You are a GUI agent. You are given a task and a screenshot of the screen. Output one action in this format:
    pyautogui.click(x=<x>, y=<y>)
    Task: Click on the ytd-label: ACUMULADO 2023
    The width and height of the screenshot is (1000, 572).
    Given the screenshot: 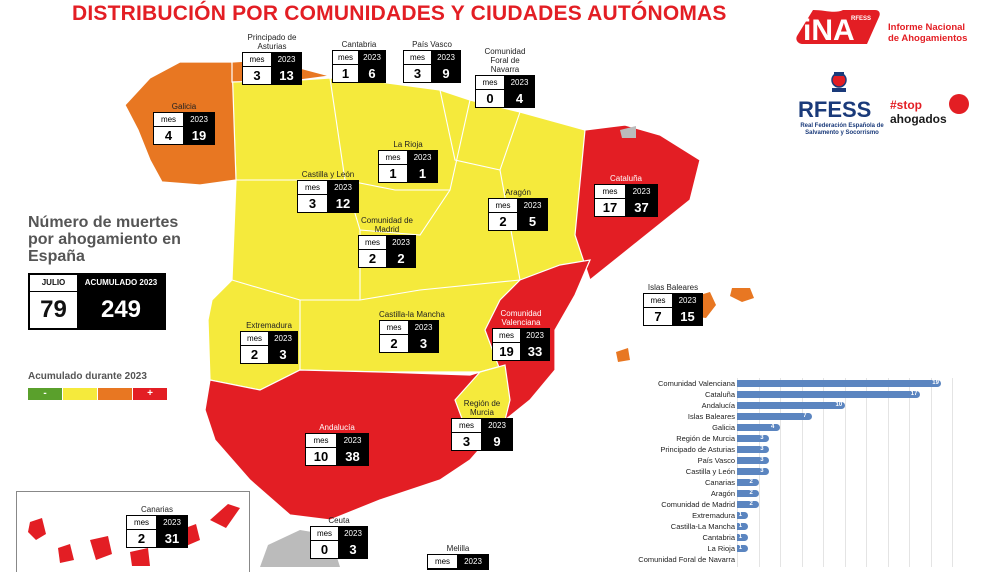 What is the action you would take?
    pyautogui.click(x=121, y=283)
    